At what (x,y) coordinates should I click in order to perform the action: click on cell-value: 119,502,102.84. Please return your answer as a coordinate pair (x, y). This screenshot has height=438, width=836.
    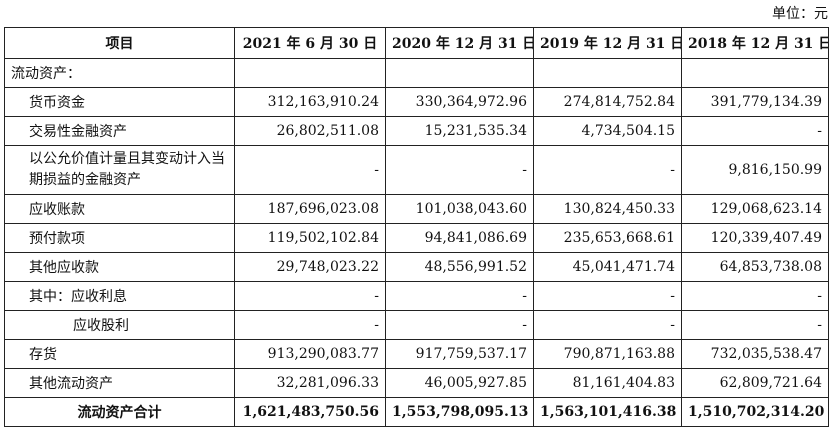
    Looking at the image, I should click on (310, 238).